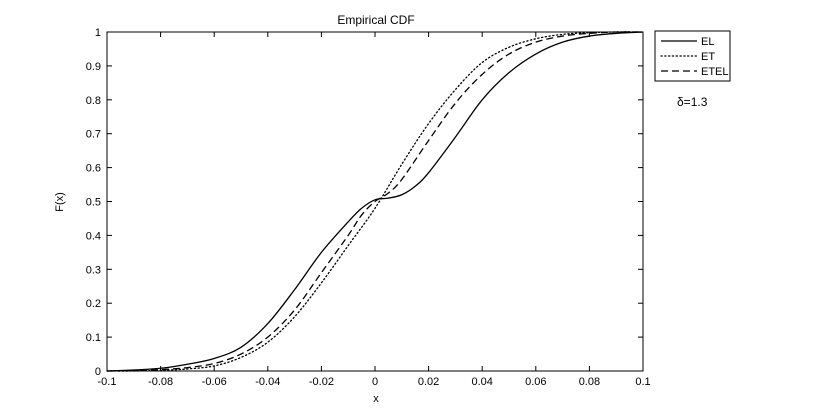  I want to click on y-tick-label: 0.4, so click(93, 236).